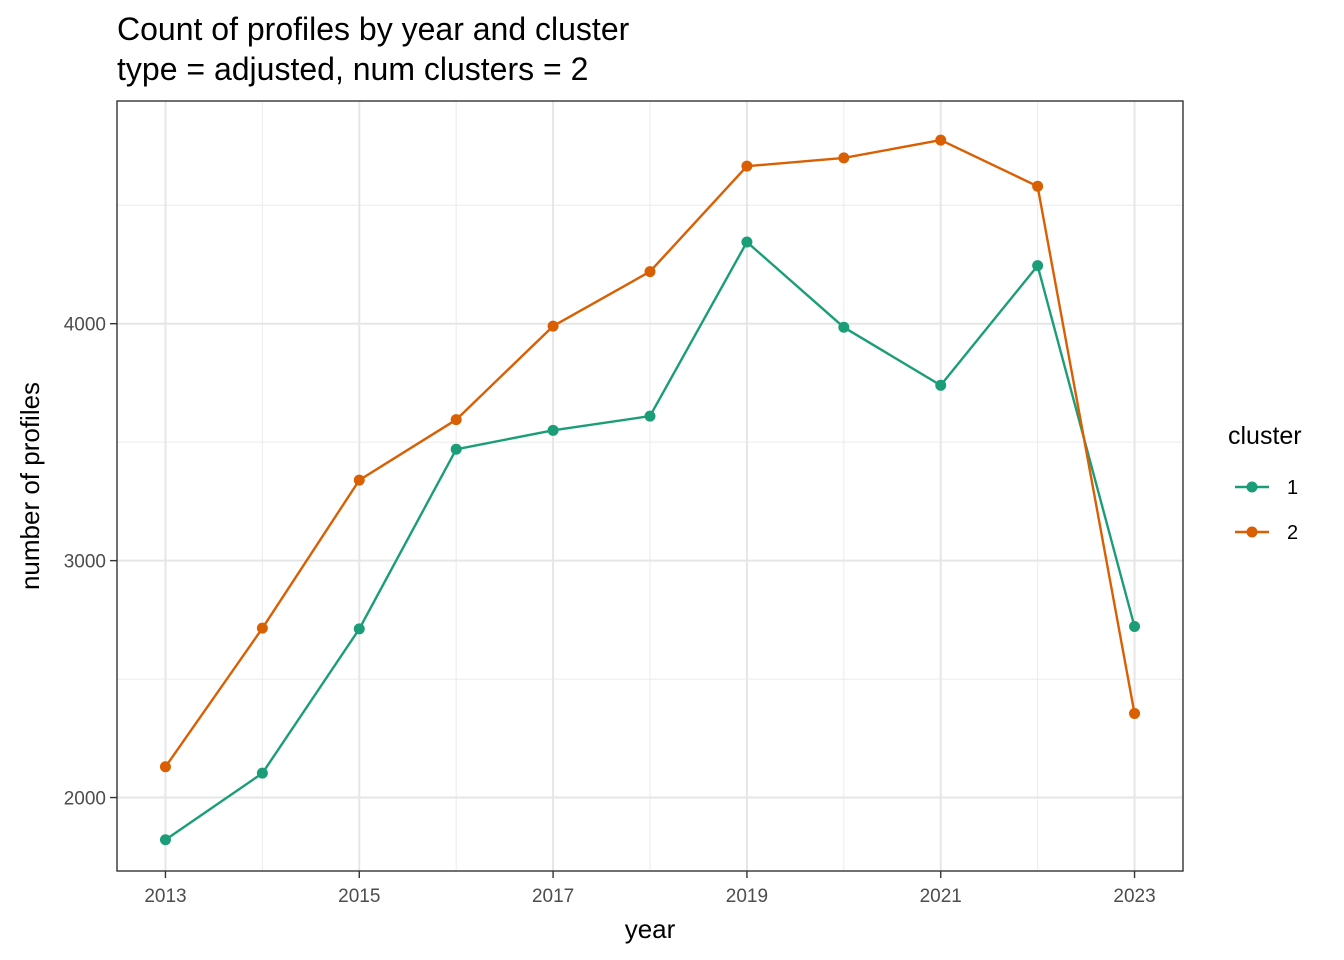 This screenshot has height=960, width=1344. Describe the element at coordinates (30, 486) in the screenshot. I see `y-axis-title: number of profiles` at that location.